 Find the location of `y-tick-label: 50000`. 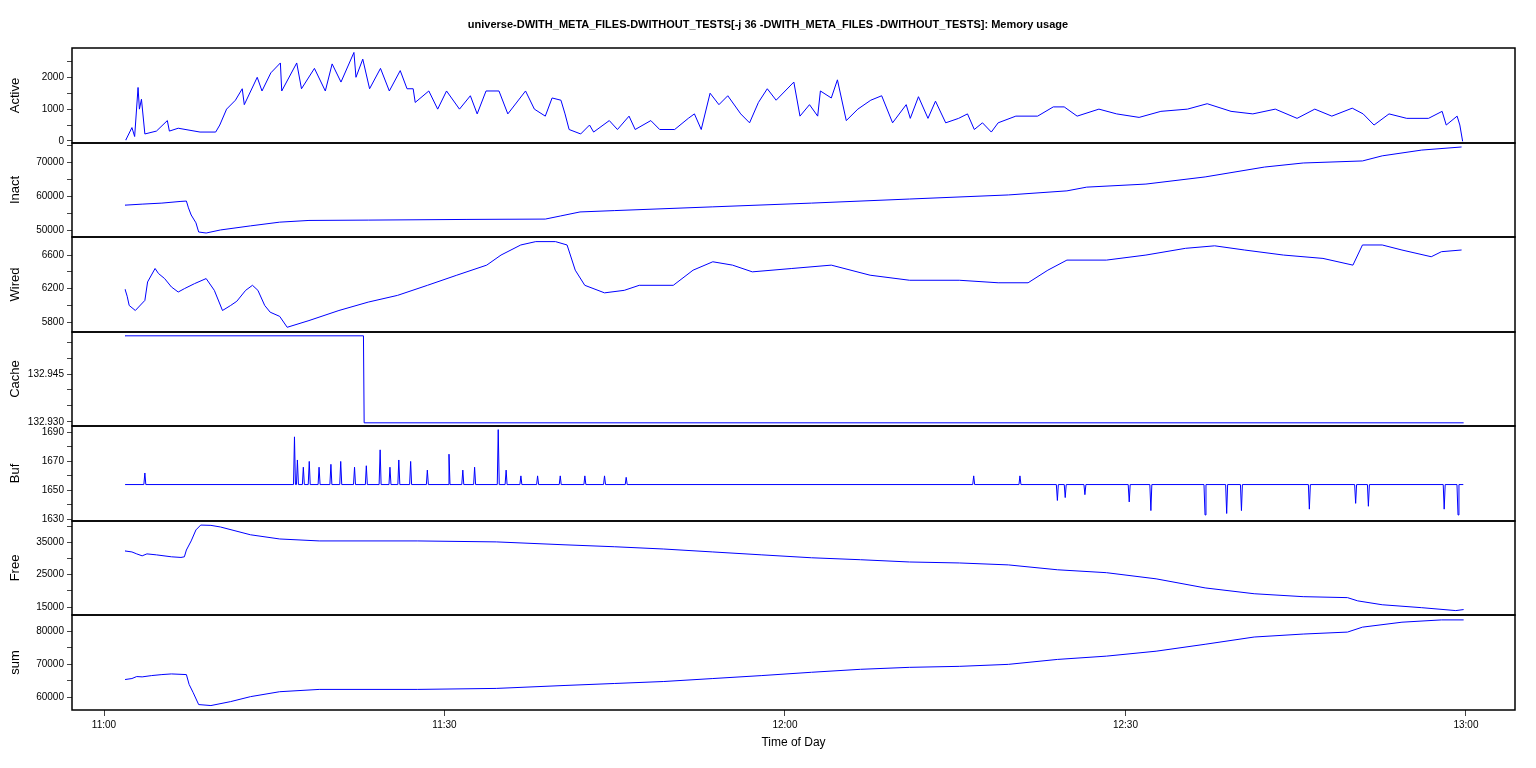

y-tick-label: 50000 is located at coordinates (50, 230).